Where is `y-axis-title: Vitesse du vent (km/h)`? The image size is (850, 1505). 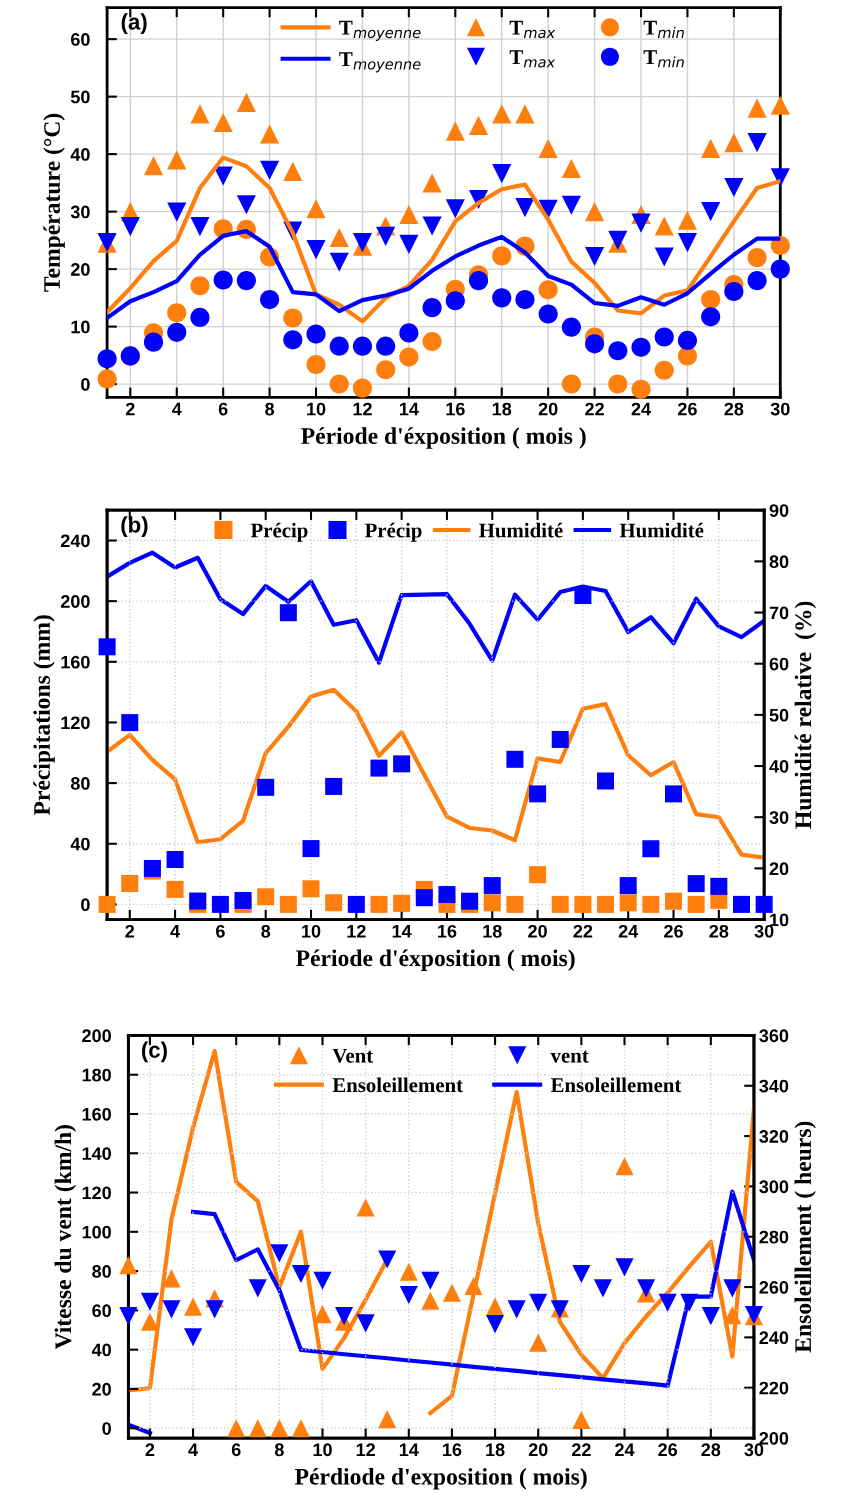
y-axis-title: Vitesse du vent (km/h) is located at coordinates (65, 1237).